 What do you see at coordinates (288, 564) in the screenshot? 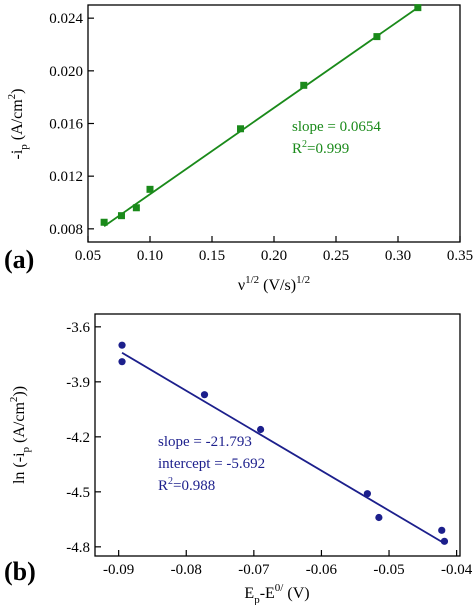
I see `x-axis-b: -0.09 -0.08 -0.07 -0.06 -0.05 -0.04` at bounding box center [288, 564].